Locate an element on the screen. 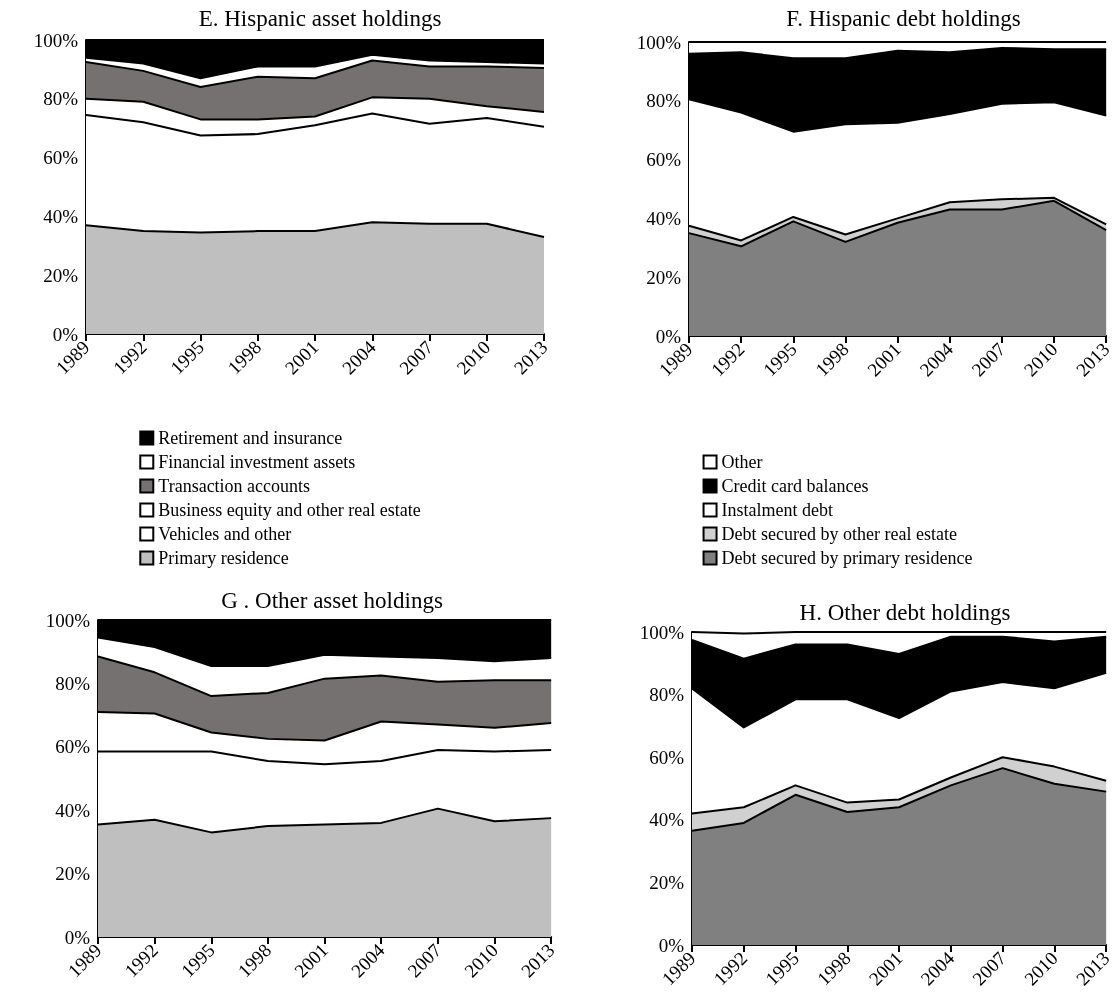 The width and height of the screenshot is (1115, 1003). legend-label: Credit card balances is located at coordinates (795, 486).